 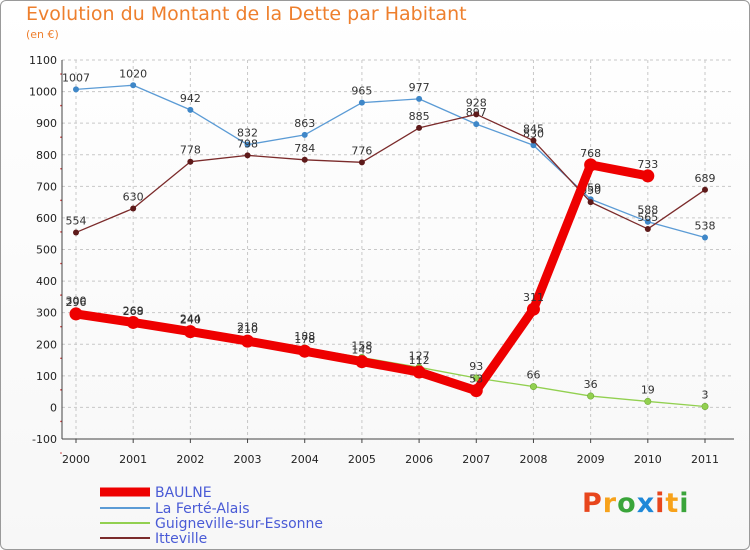 What do you see at coordinates (705, 459) in the screenshot?
I see `x-tick-label: 2011` at bounding box center [705, 459].